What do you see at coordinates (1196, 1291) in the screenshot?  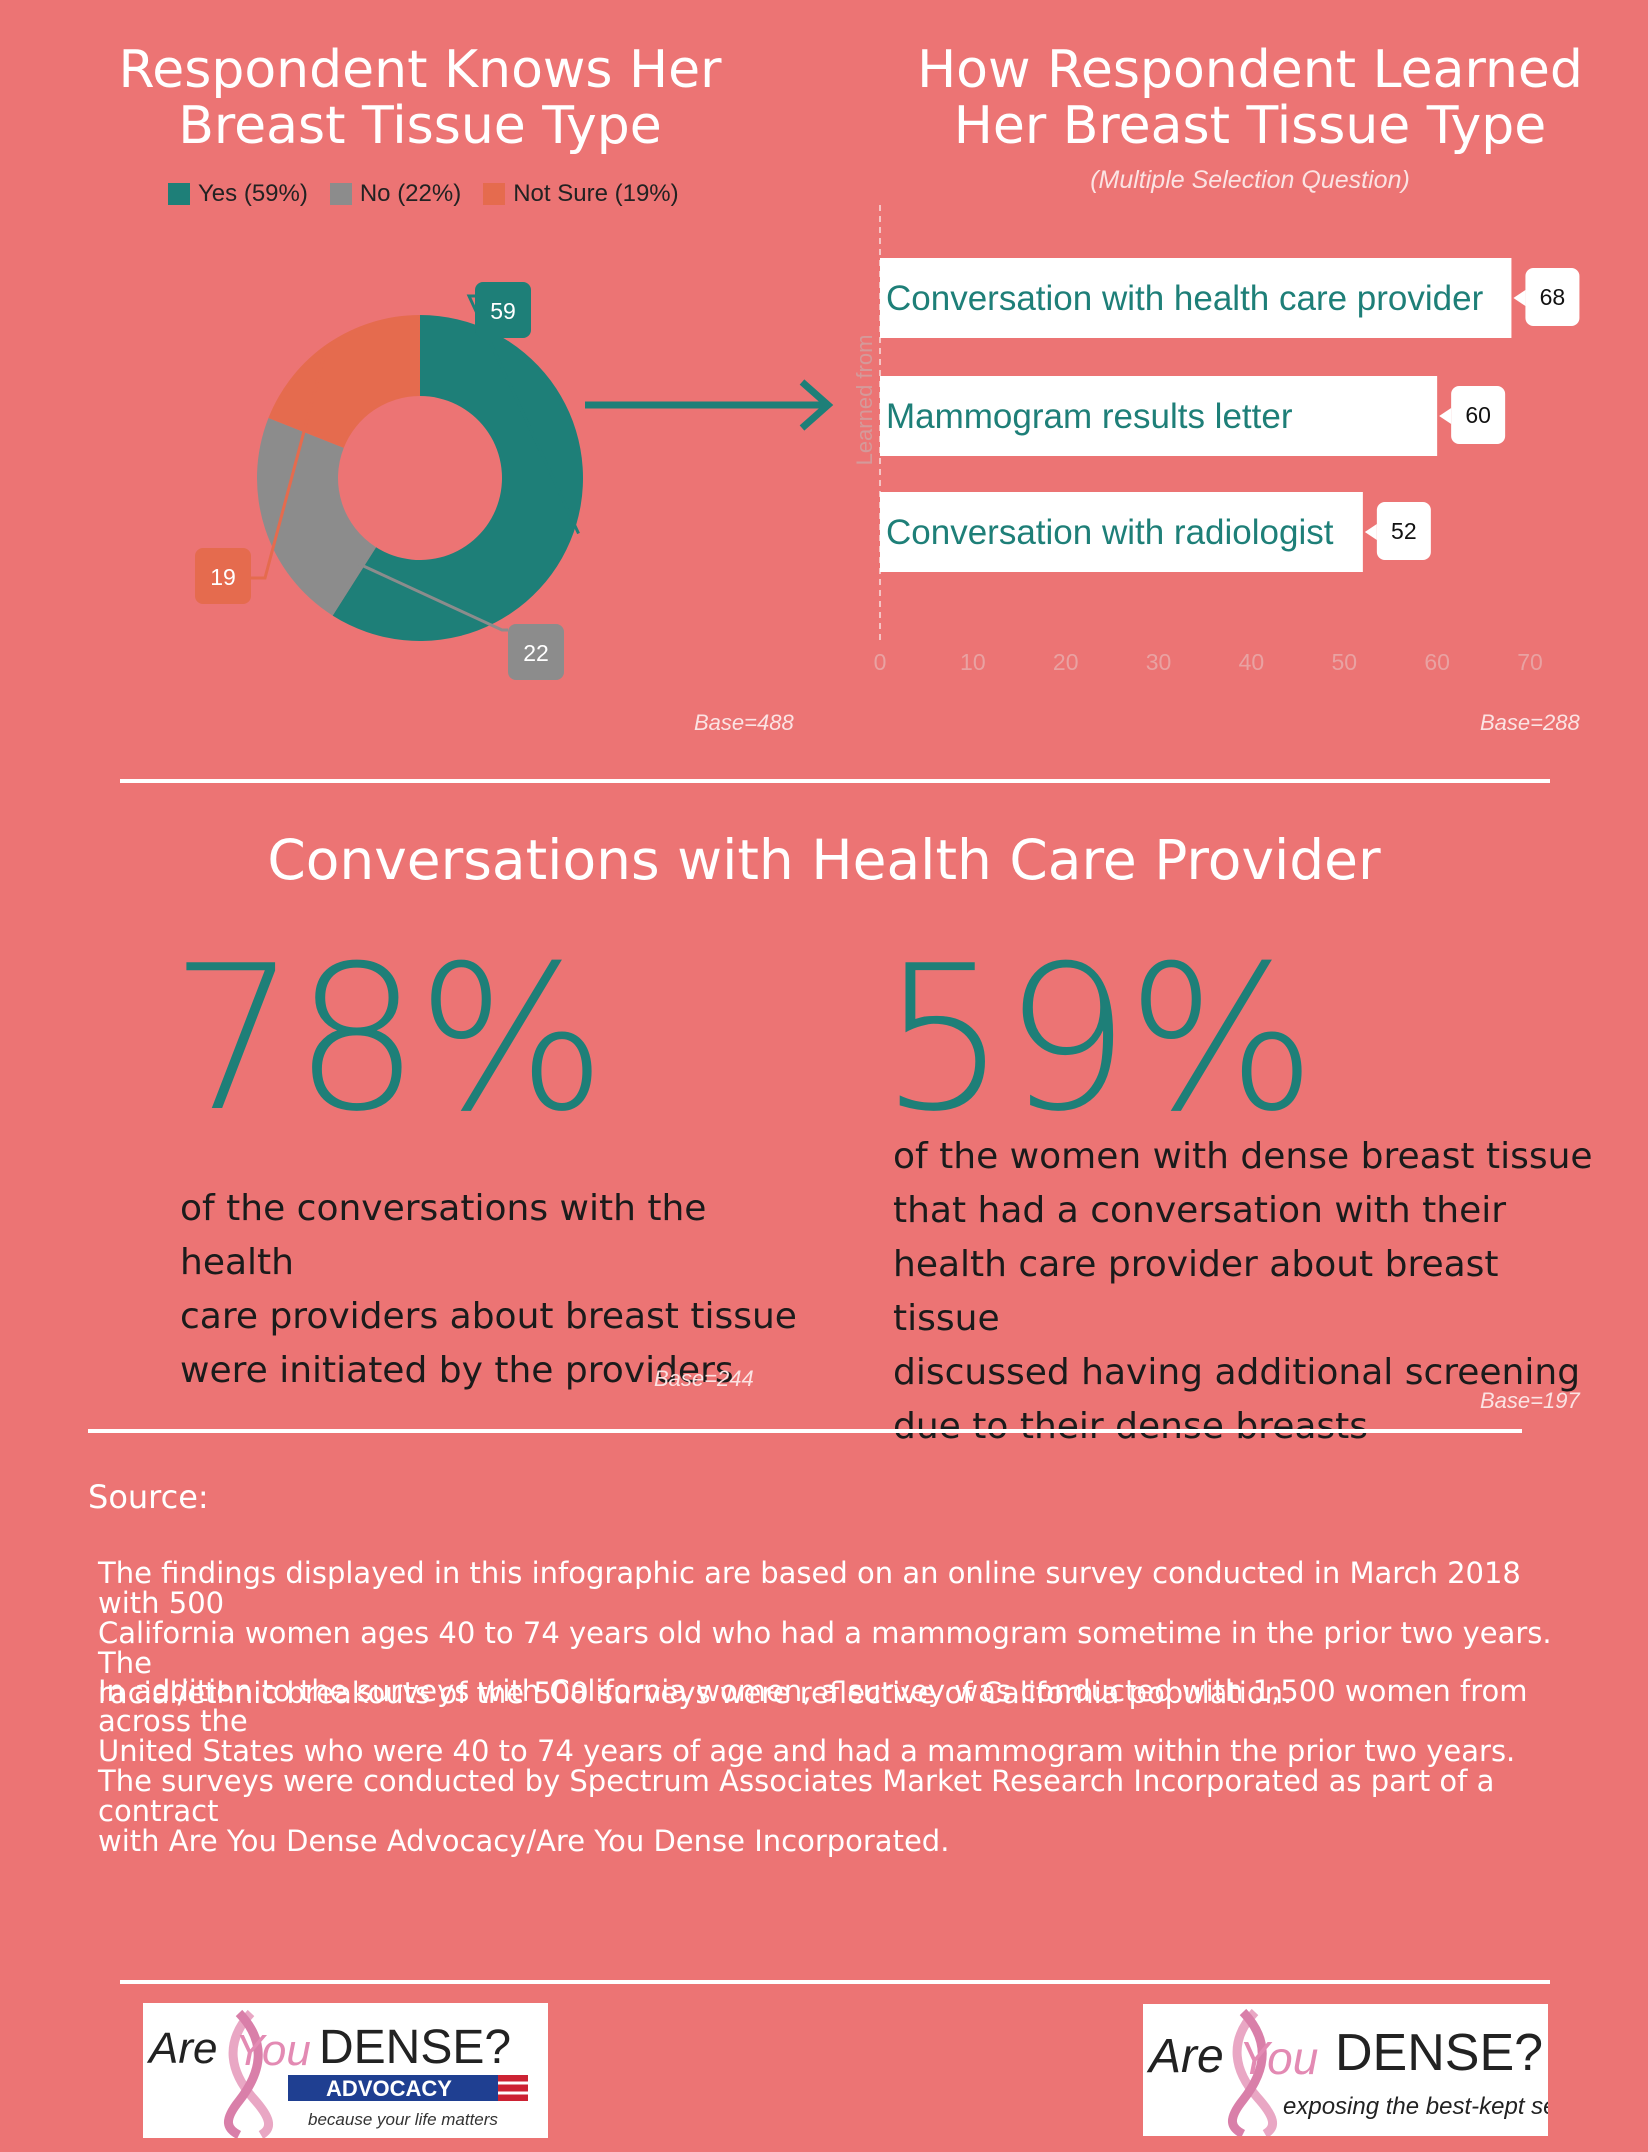 I see `stat-59-line: health care provider about breast tissue` at bounding box center [1196, 1291].